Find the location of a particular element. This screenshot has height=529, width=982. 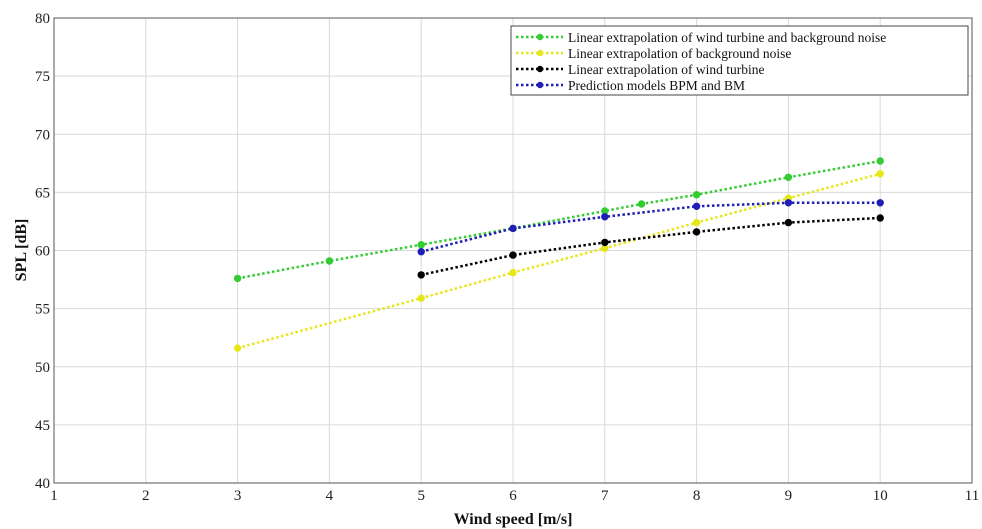

x-tick-label: 5 is located at coordinates (421, 496).